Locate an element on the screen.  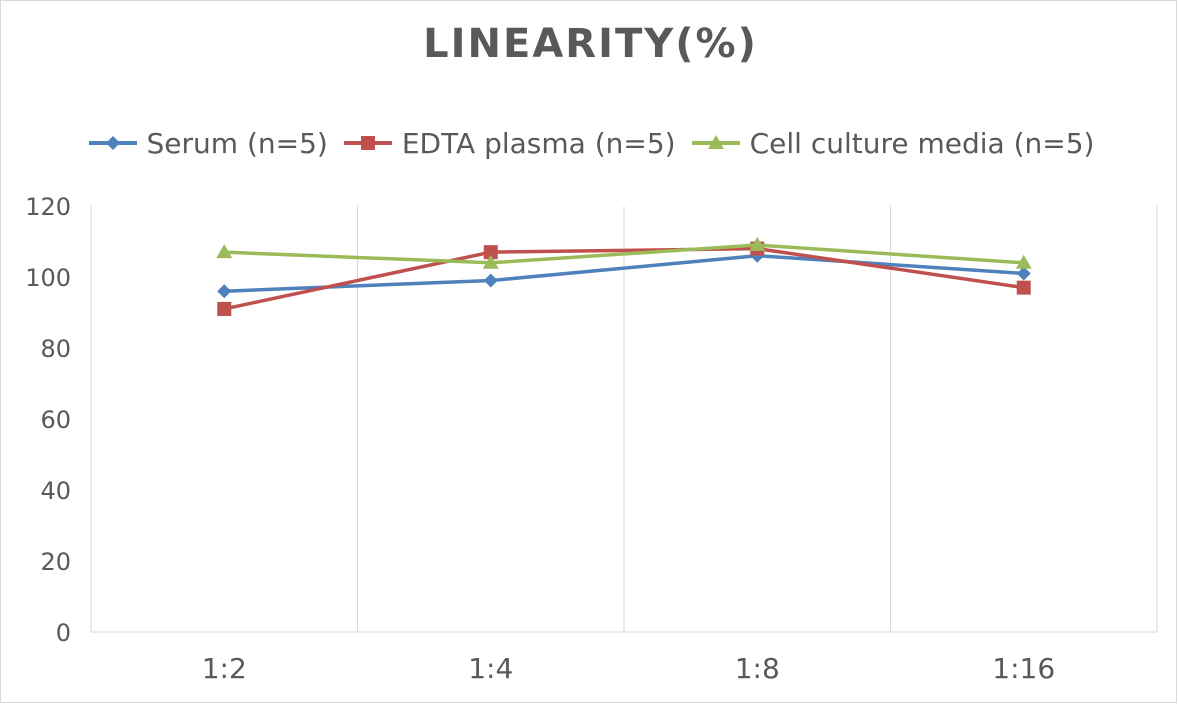
y-tick-label: 120 is located at coordinates (48, 207).